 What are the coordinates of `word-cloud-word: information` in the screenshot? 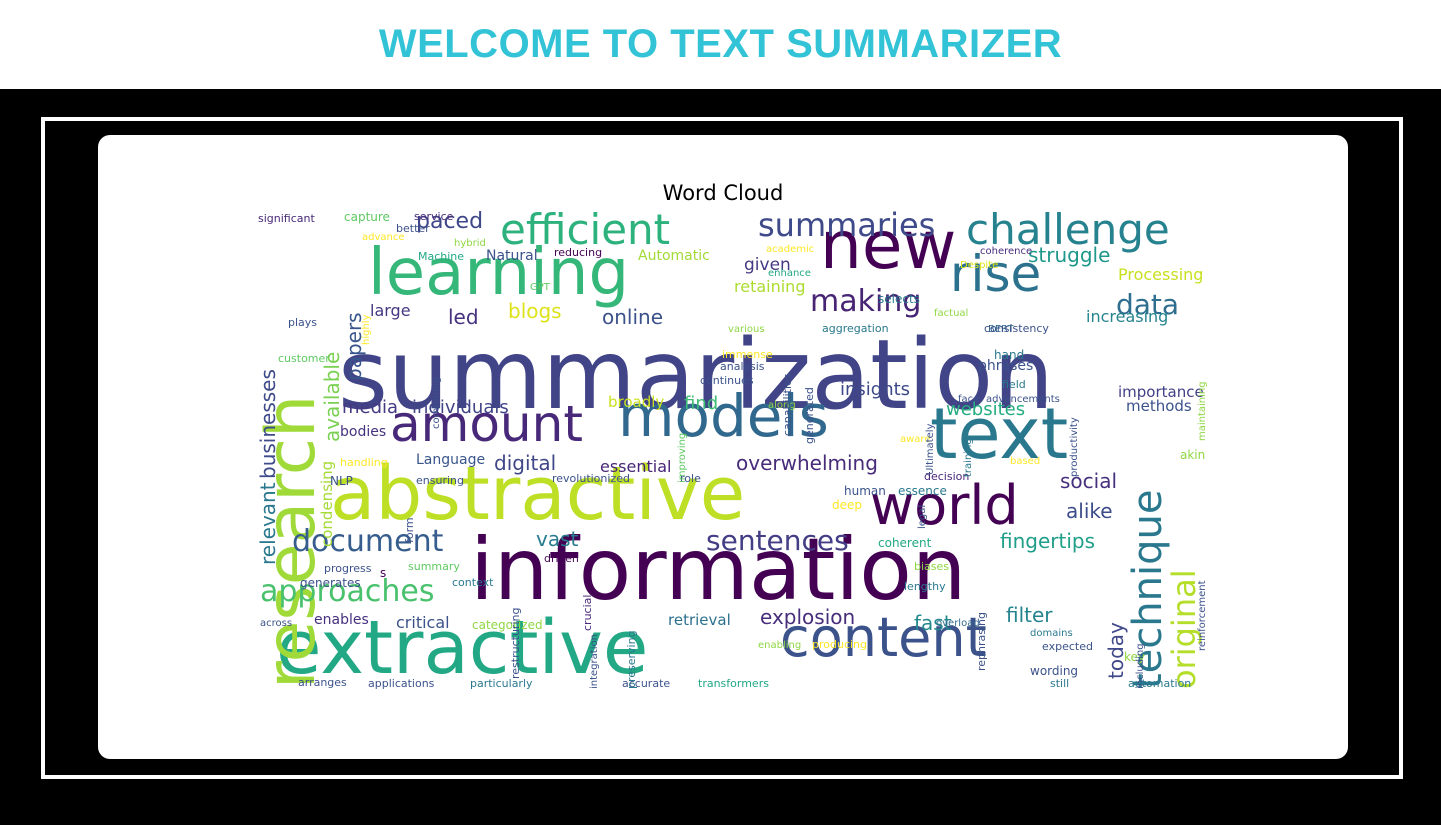 It's located at (718, 570).